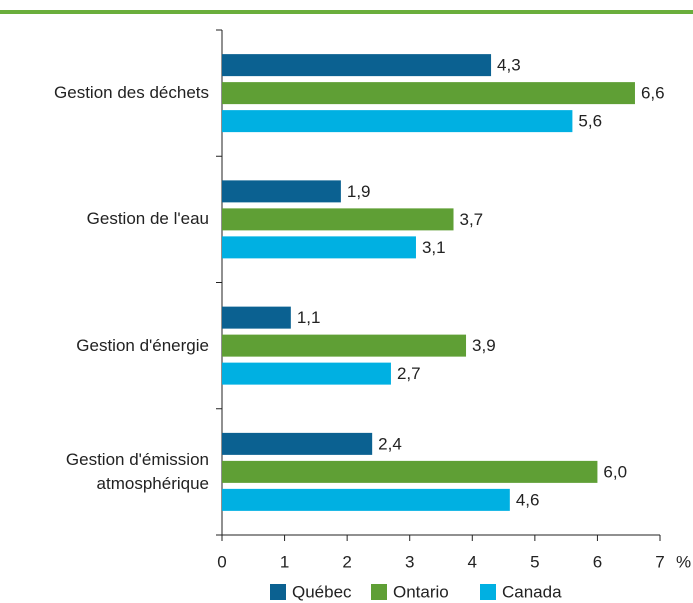 The height and width of the screenshot is (603, 693). I want to click on legend-label: Québec, so click(322, 591).